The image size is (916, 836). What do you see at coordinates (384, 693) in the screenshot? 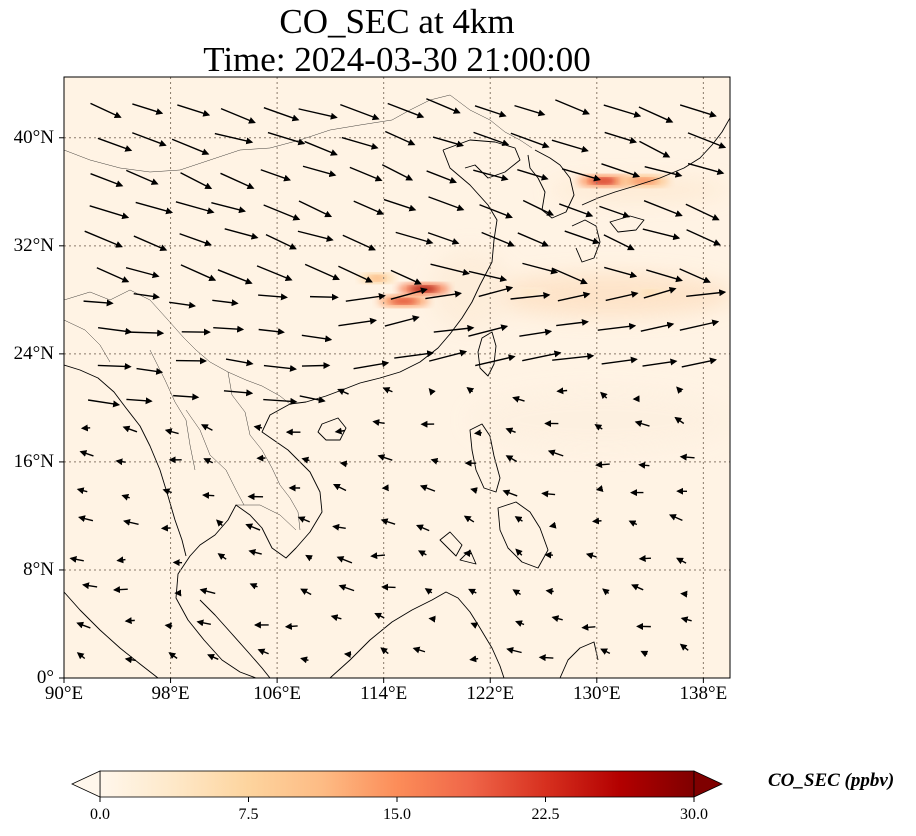
I see `lon-label: 114°E` at bounding box center [384, 693].